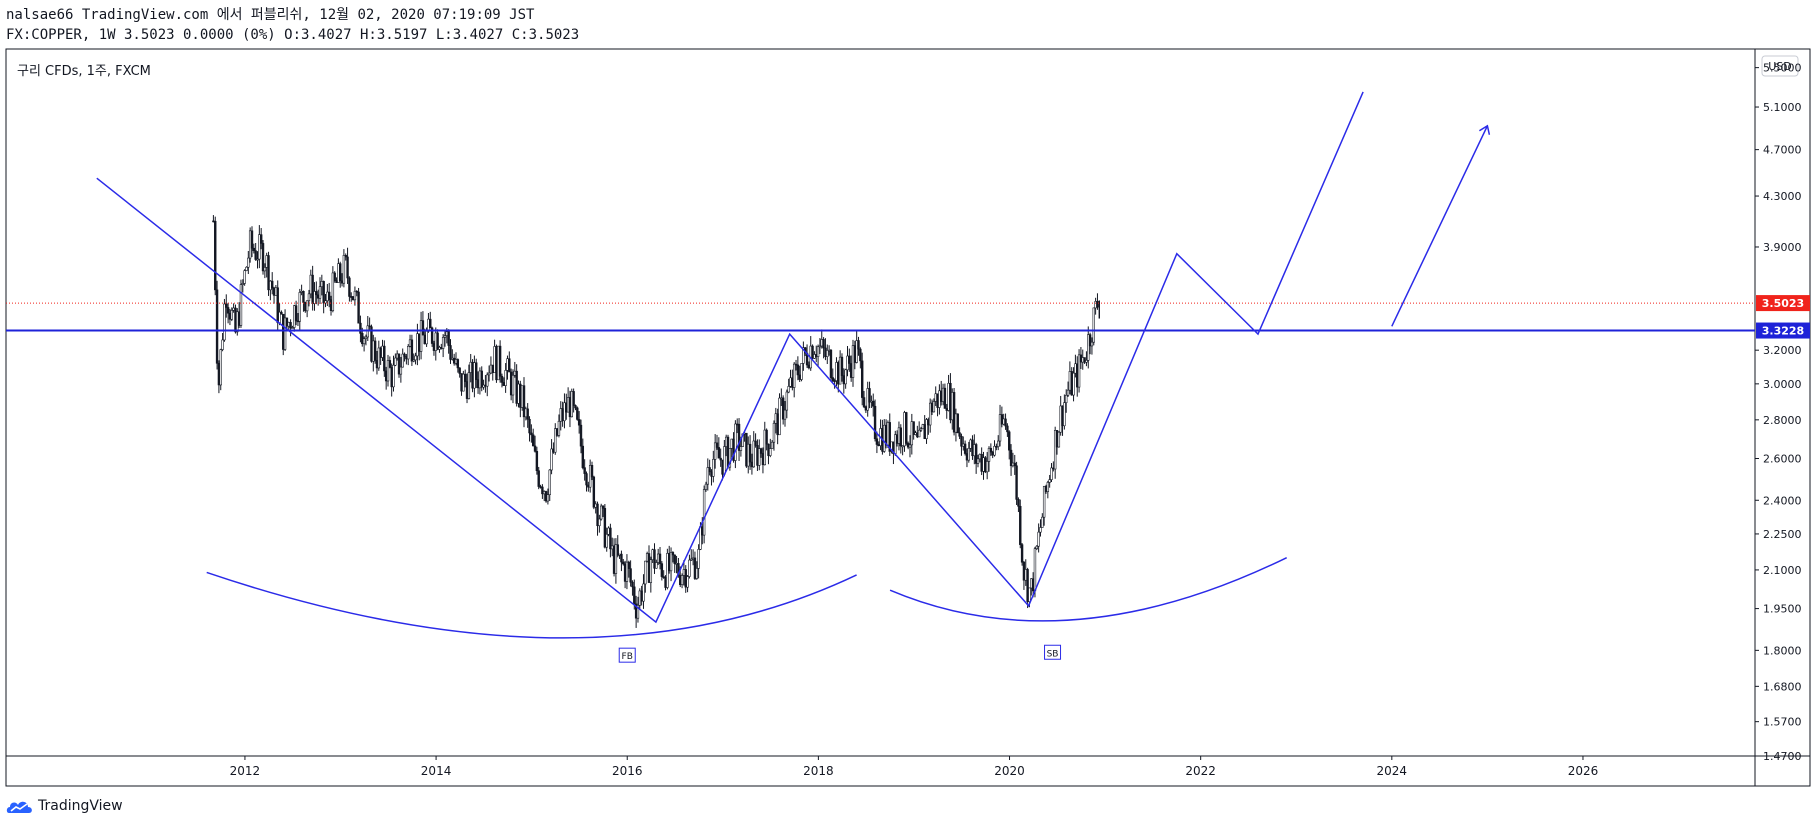 This screenshot has height=828, width=1816. Describe the element at coordinates (1780, 66) in the screenshot. I see `currency-button: USD` at that location.